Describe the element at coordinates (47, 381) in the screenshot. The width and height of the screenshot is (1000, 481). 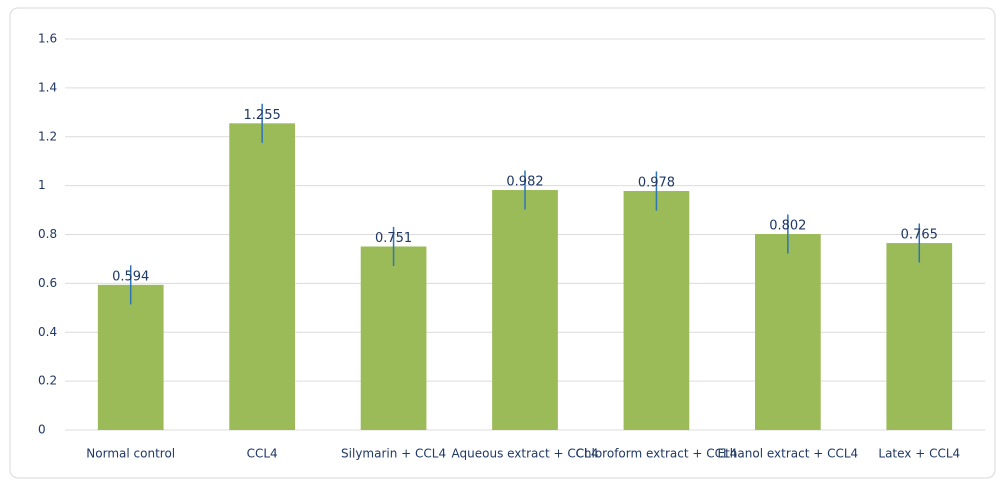
I see `y-tick-label: 0.2` at that location.